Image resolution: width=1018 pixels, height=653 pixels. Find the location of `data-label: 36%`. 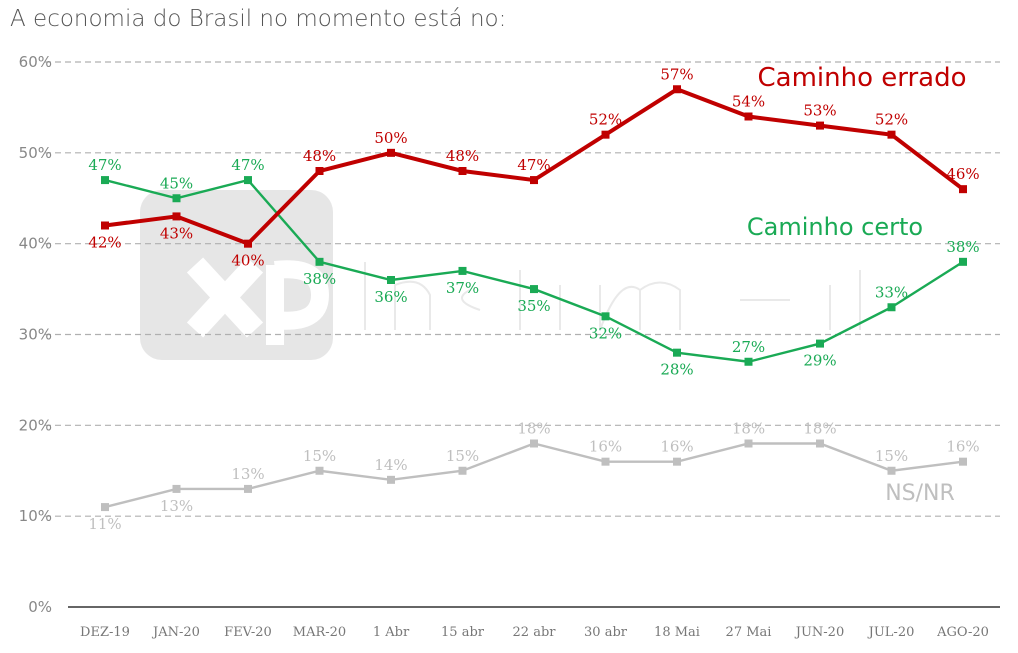

data-label: 36% is located at coordinates (390, 297).